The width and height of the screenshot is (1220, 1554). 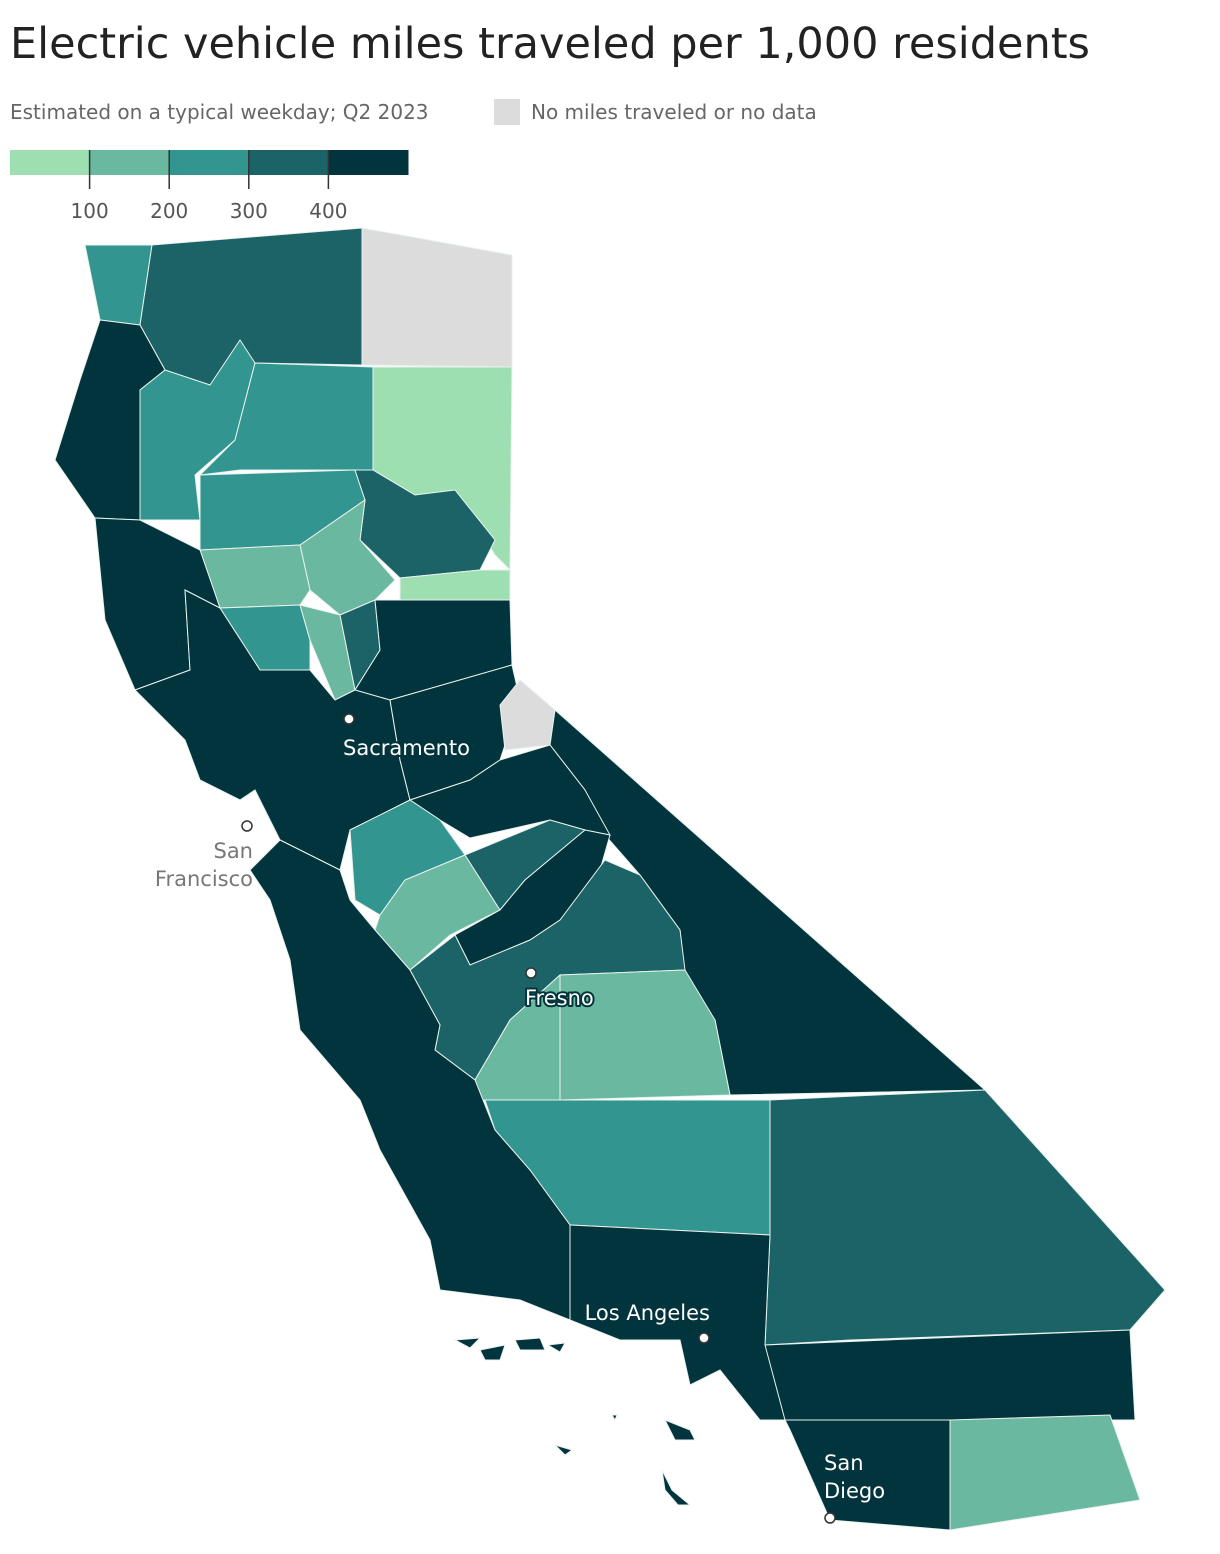 What do you see at coordinates (507, 112) in the screenshot?
I see `no-data-swatch` at bounding box center [507, 112].